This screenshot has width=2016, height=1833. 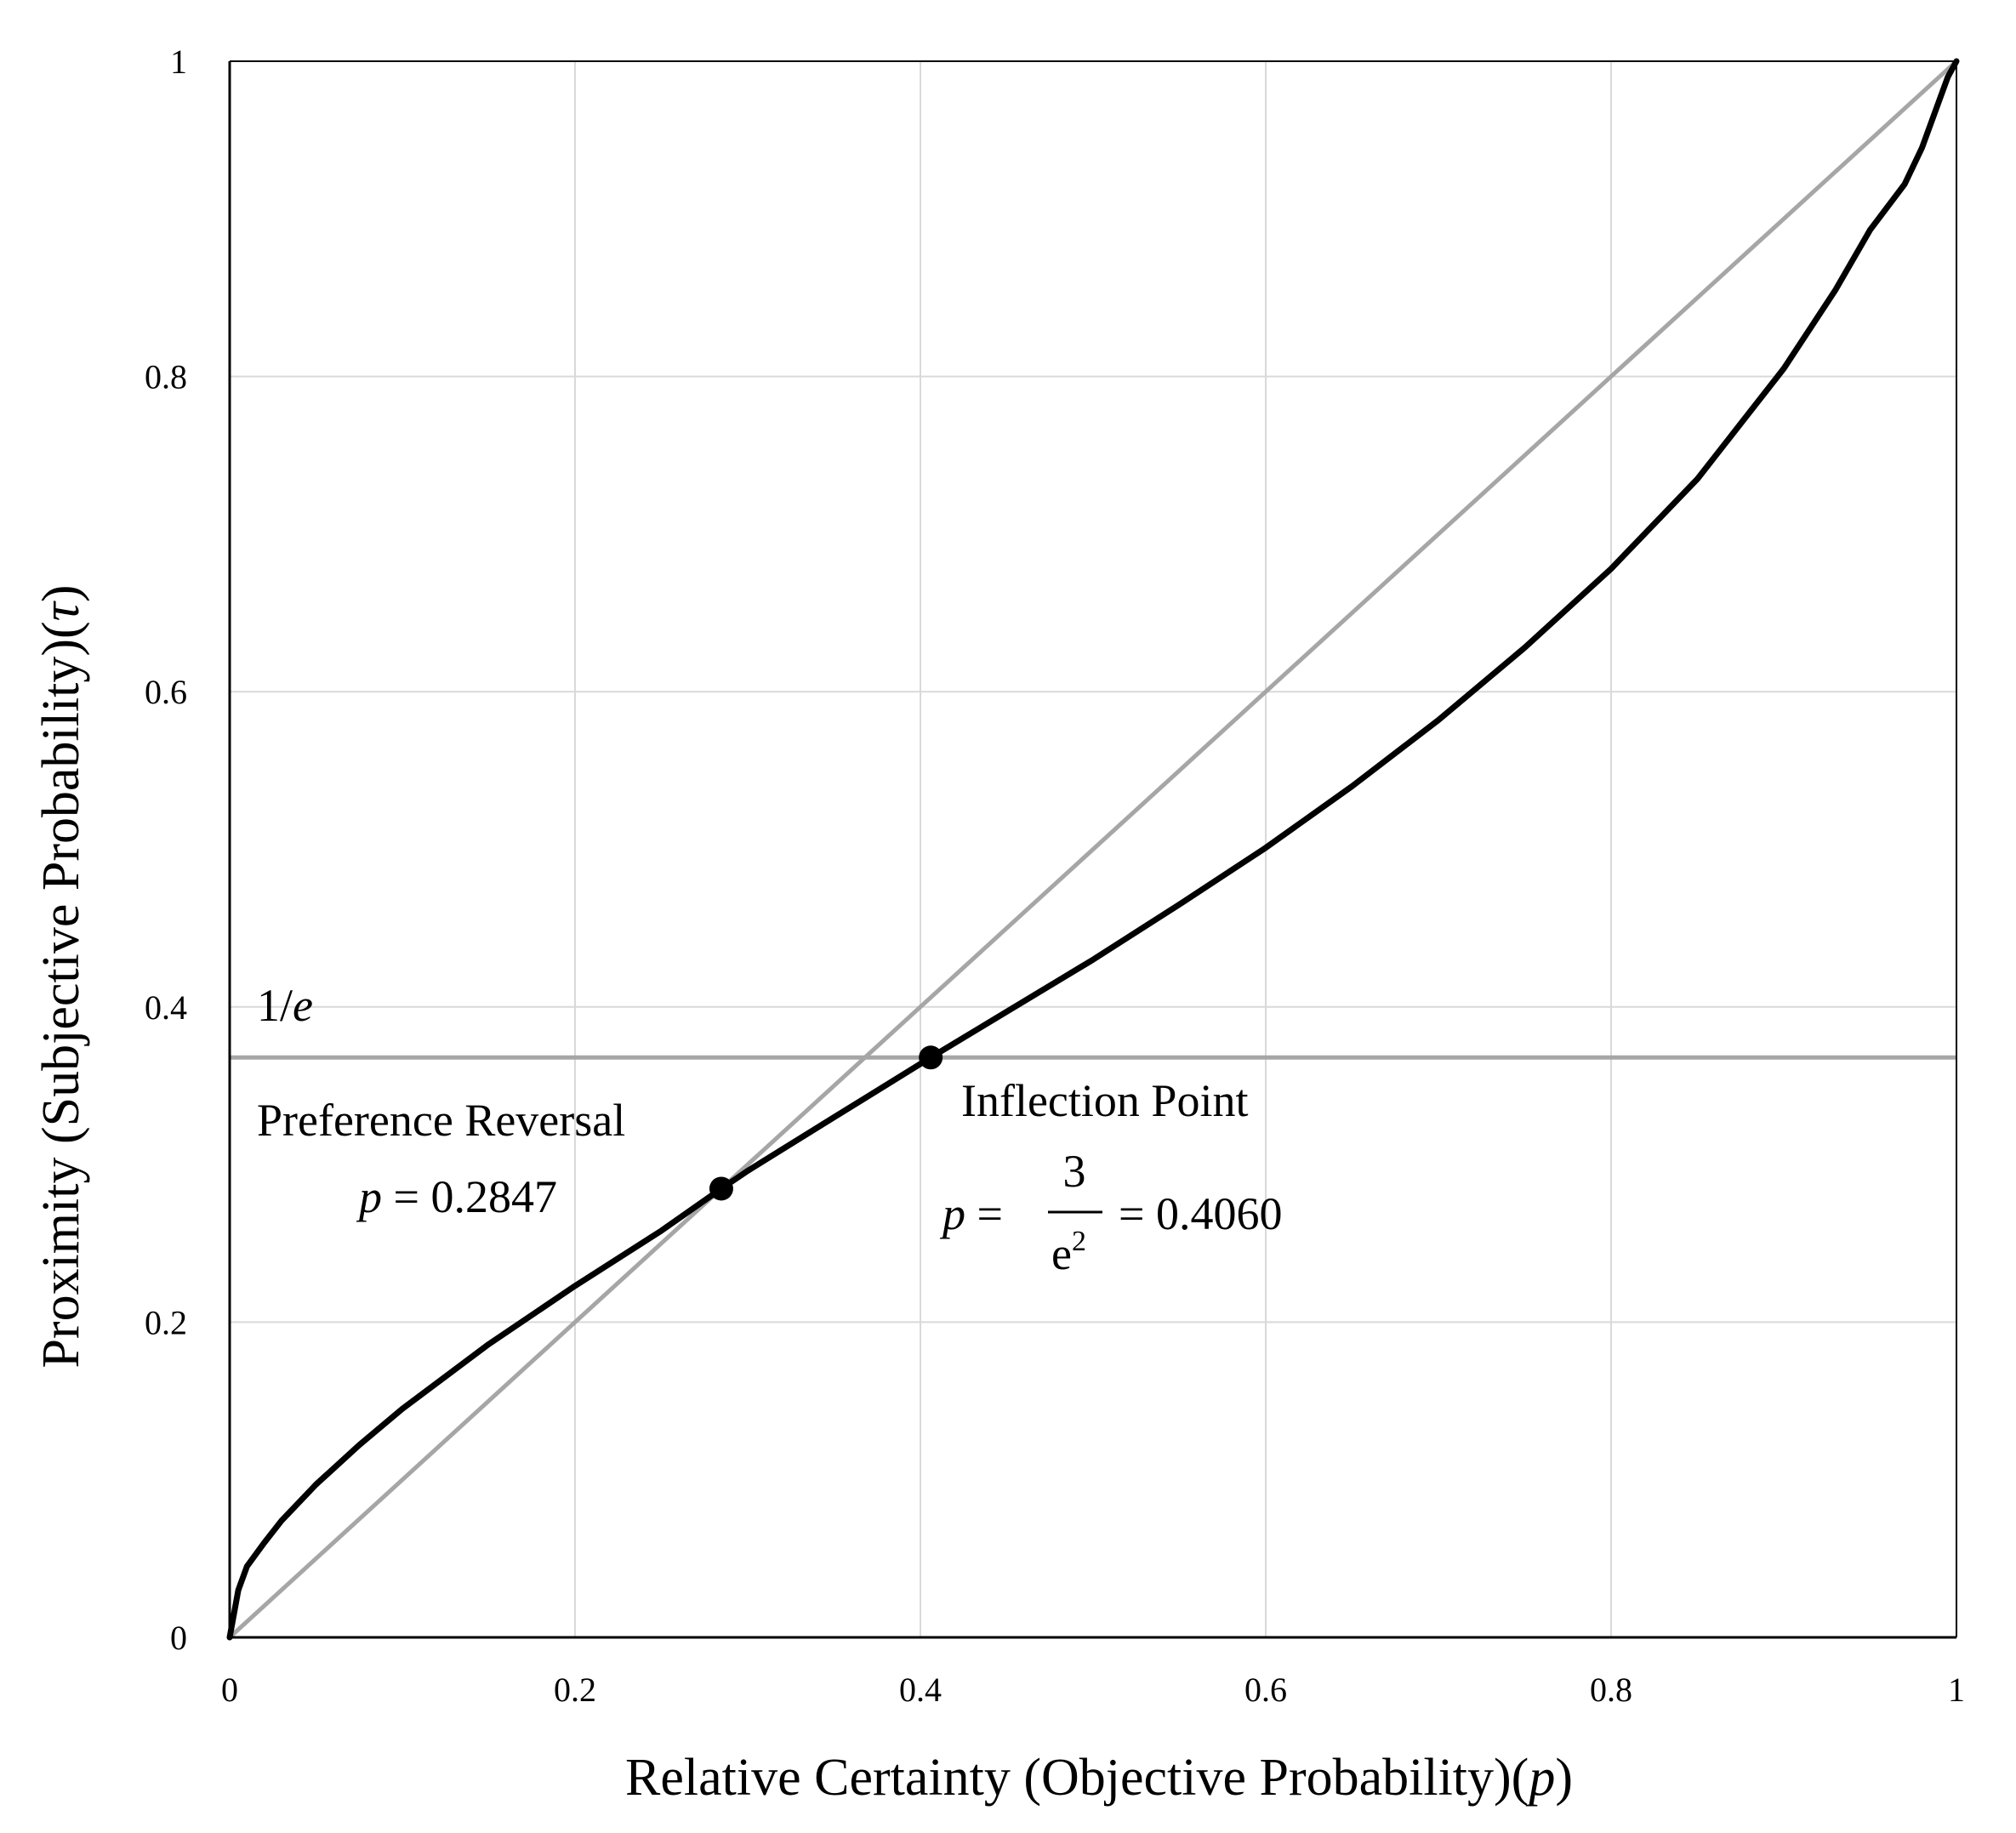 I want to click on inflection-point-title: Inflection Point, so click(x=1104, y=1100).